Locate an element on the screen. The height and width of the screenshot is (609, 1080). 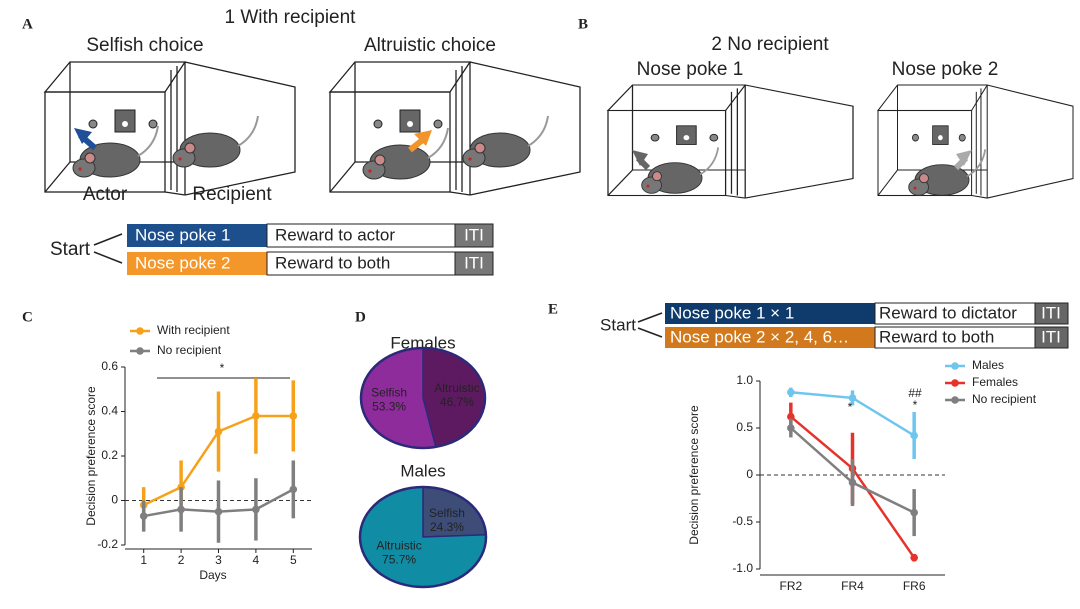
panel-label: B is located at coordinates (583, 24).